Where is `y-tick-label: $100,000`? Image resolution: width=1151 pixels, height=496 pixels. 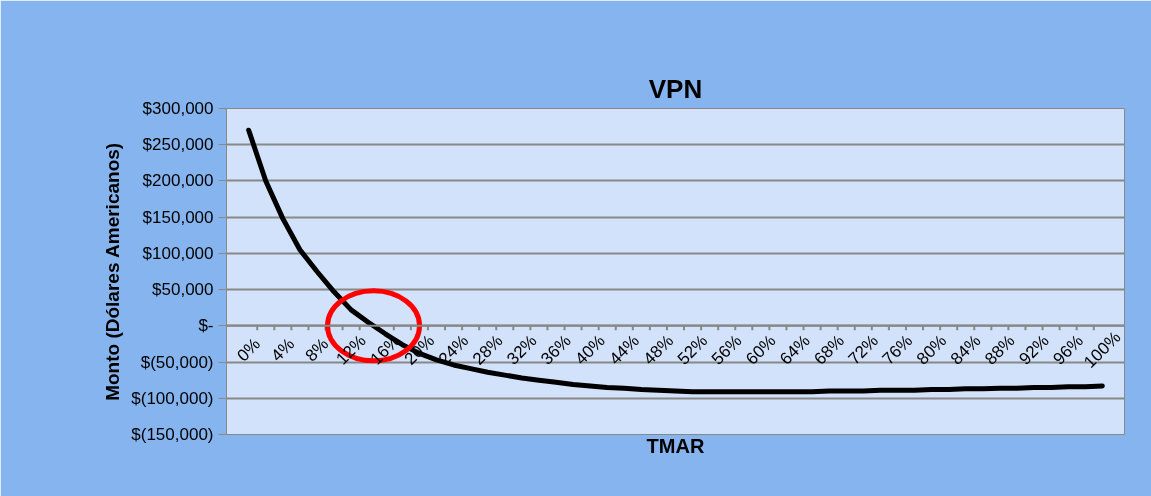 y-tick-label: $100,000 is located at coordinates (178, 253).